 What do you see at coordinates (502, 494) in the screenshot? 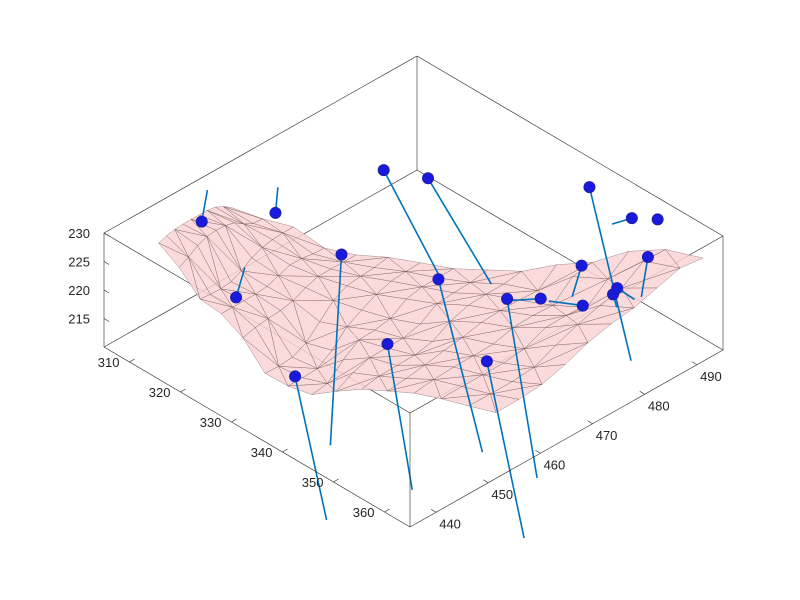
I see `y-tick-label: 450` at bounding box center [502, 494].